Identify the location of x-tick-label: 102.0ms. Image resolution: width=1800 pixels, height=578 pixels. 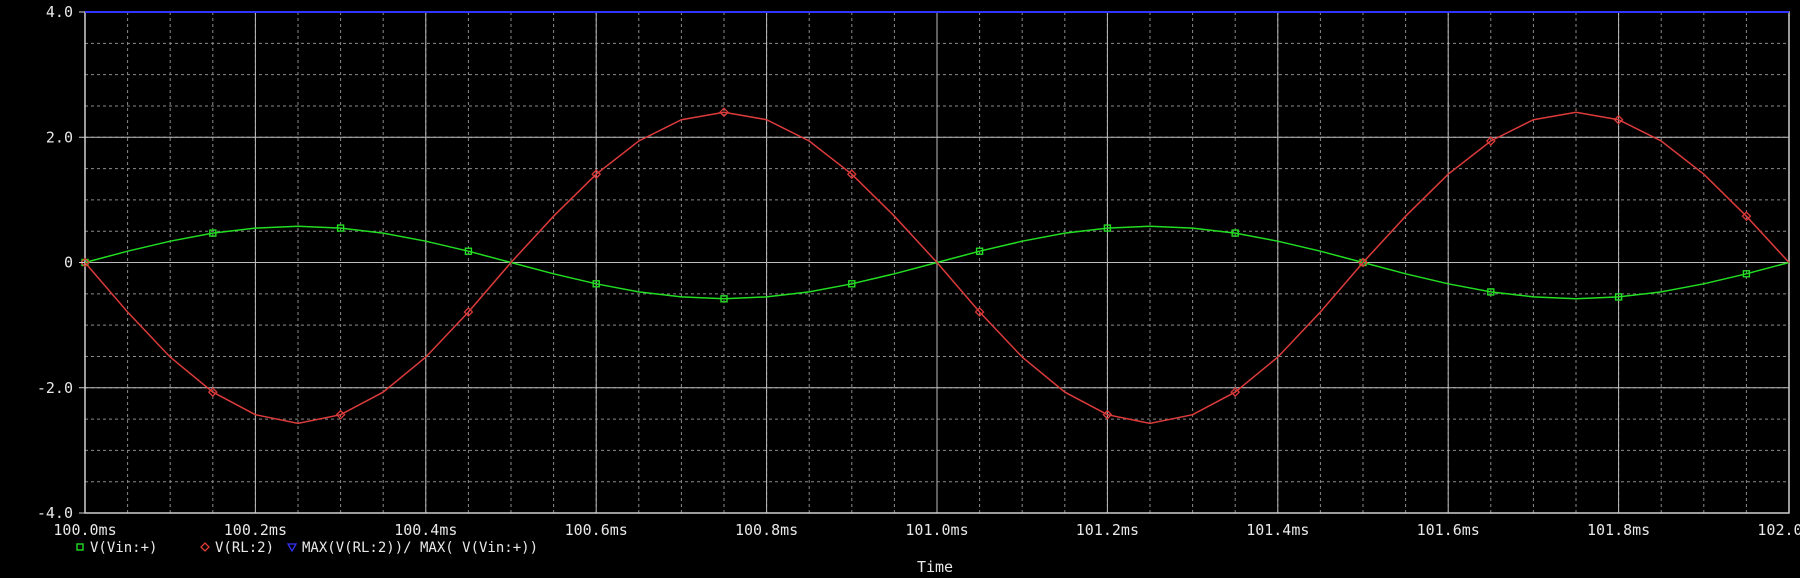
(1778, 530).